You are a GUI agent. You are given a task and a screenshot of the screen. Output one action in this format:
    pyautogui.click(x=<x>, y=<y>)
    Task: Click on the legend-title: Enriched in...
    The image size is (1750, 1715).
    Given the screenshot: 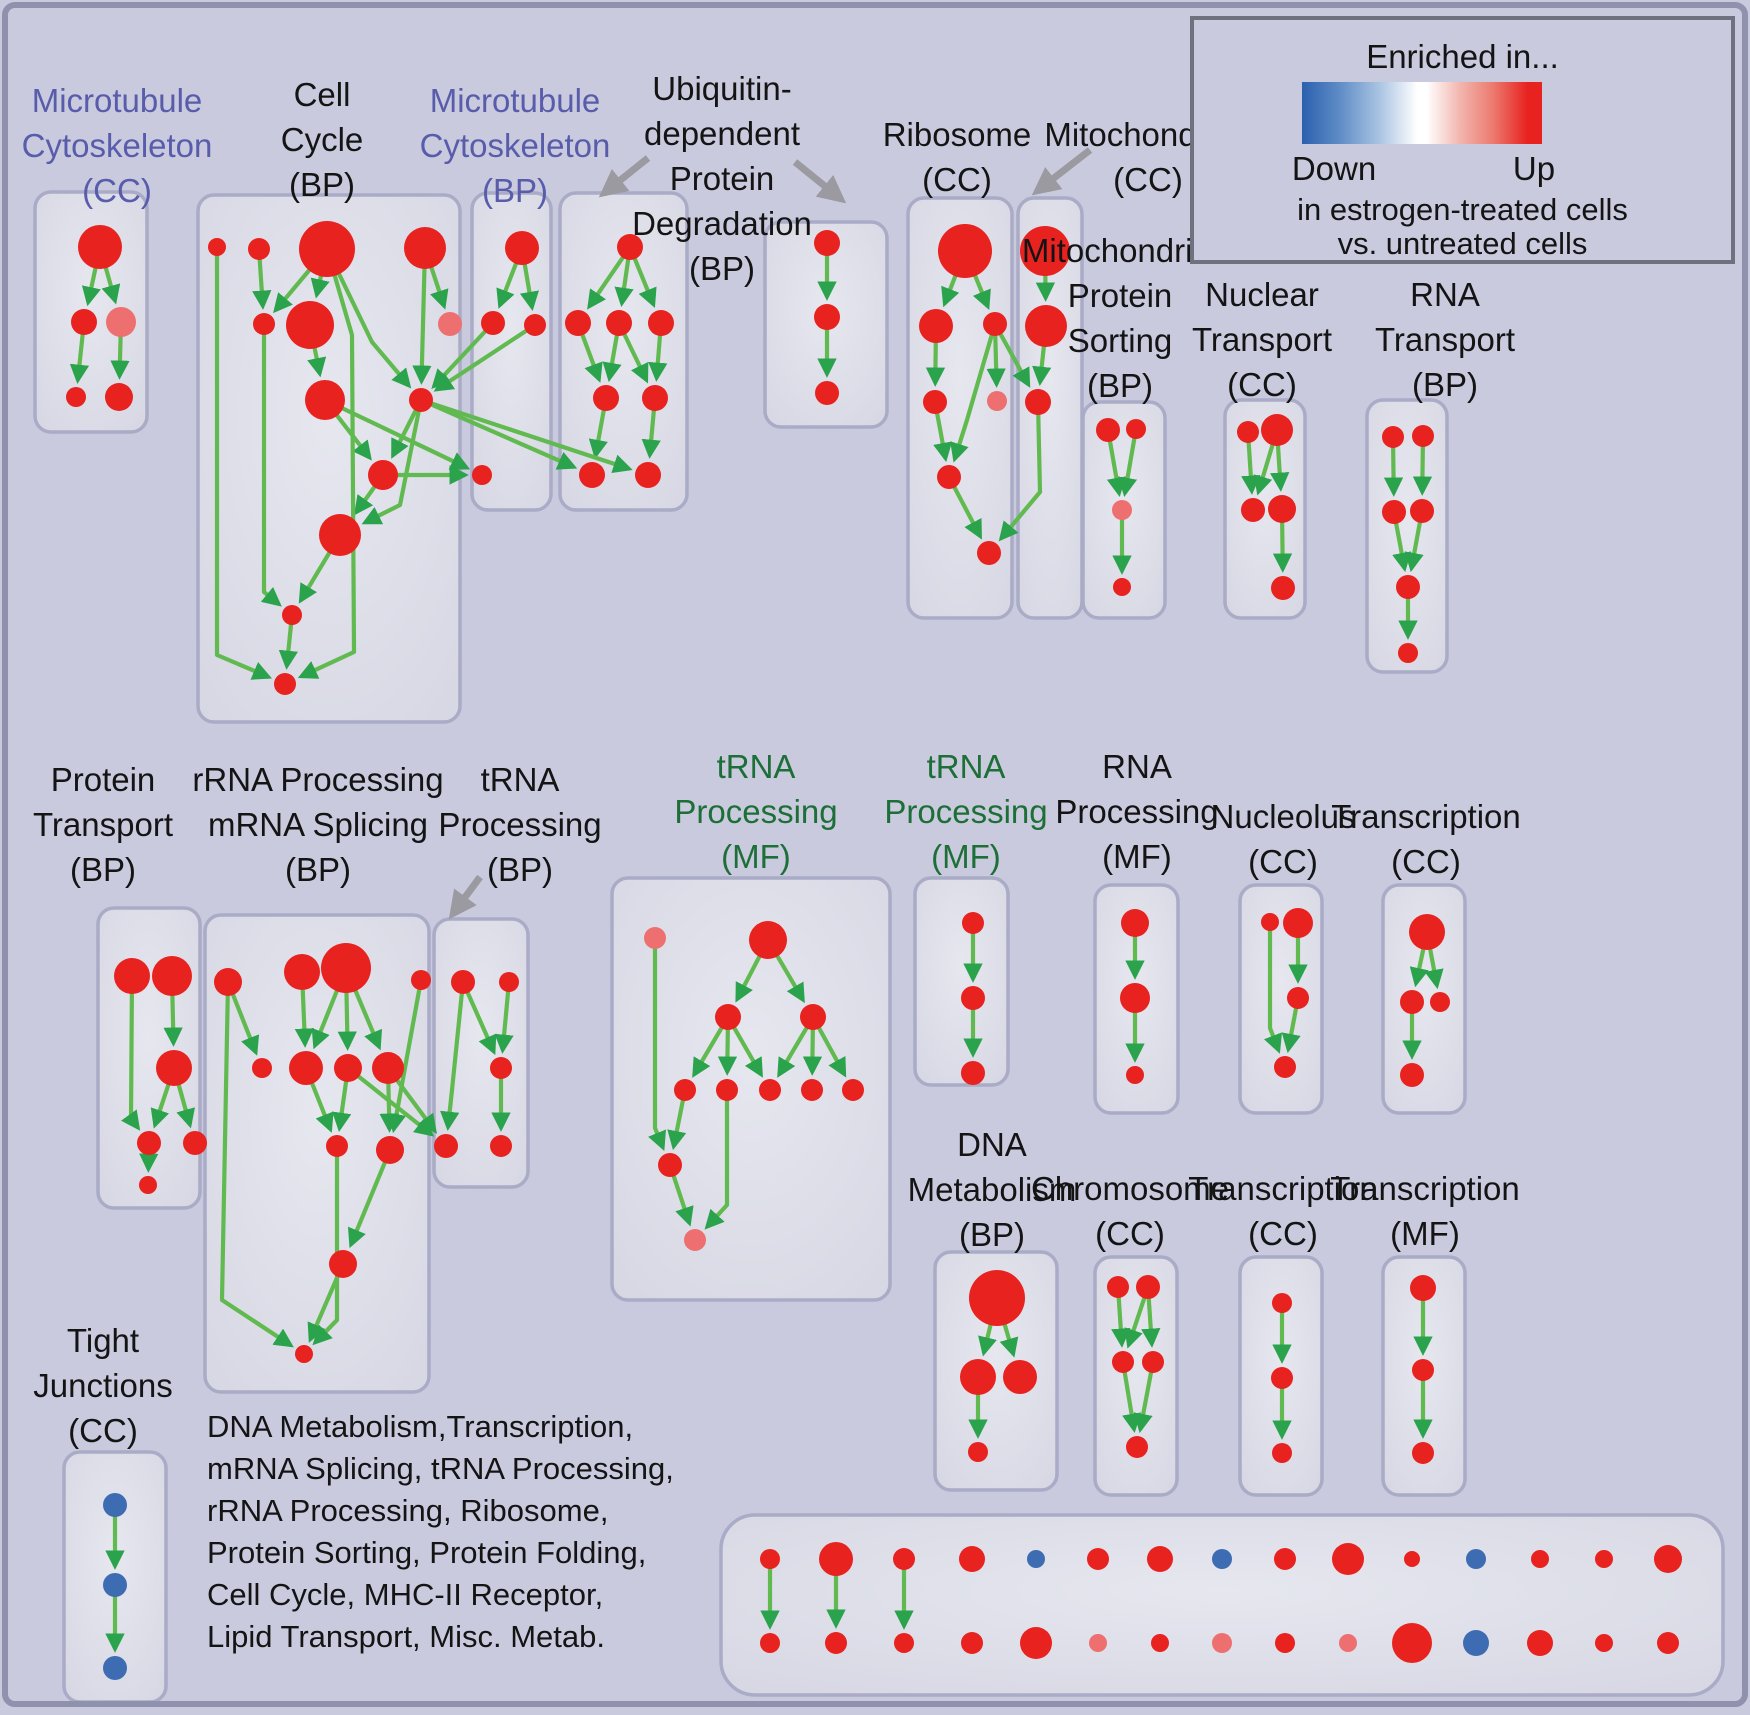 What is the action you would take?
    pyautogui.click(x=1462, y=56)
    